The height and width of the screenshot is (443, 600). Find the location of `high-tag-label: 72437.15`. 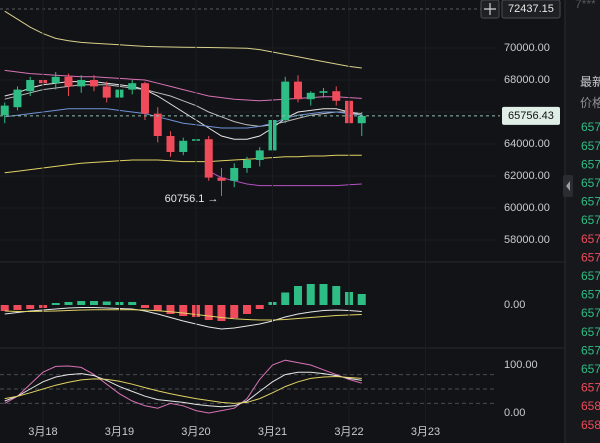

high-tag-label: 72437.15 is located at coordinates (531, 9).